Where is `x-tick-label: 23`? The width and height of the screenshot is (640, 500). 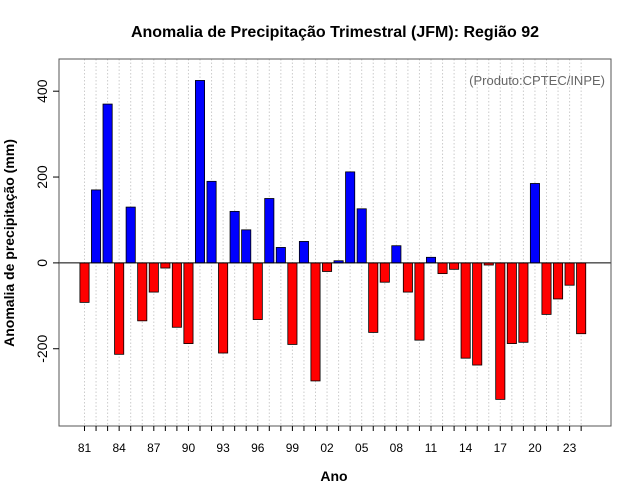
x-tick-label: 23 is located at coordinates (570, 448).